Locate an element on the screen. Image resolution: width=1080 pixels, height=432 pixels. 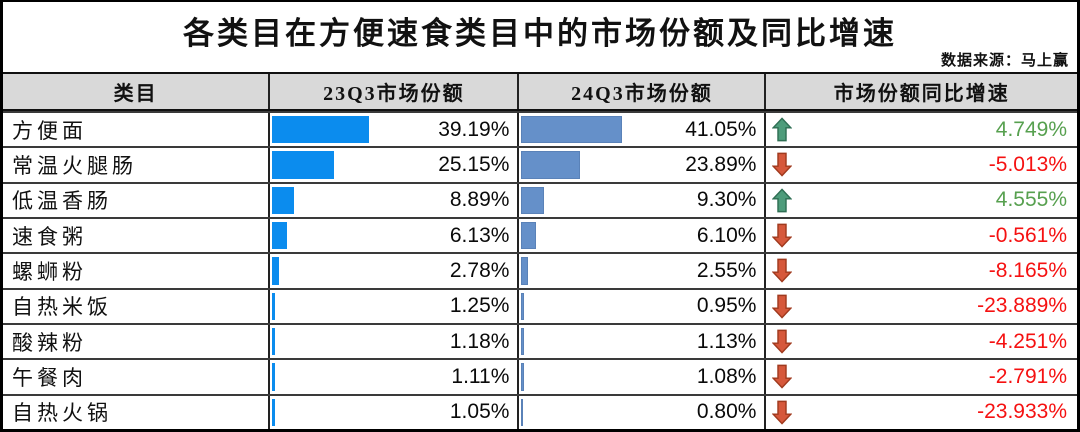
growth-value: -2.791% is located at coordinates (1027, 376).